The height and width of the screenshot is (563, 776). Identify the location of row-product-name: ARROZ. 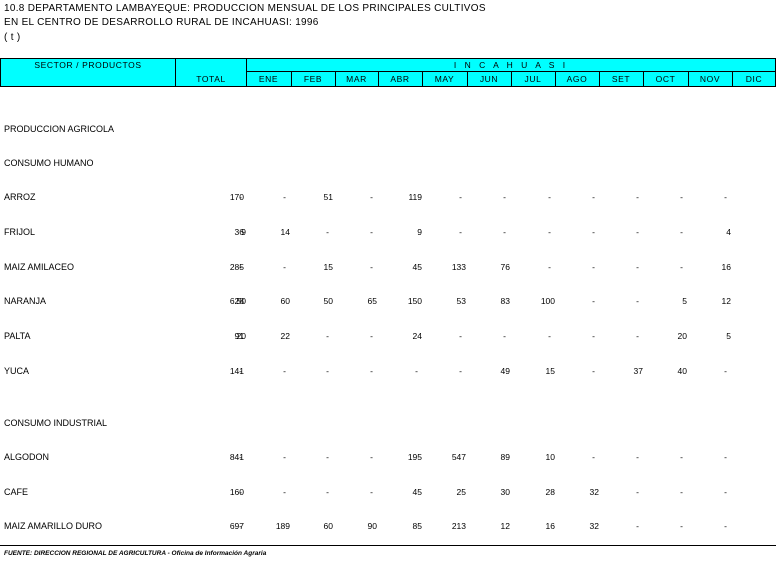
(20, 197).